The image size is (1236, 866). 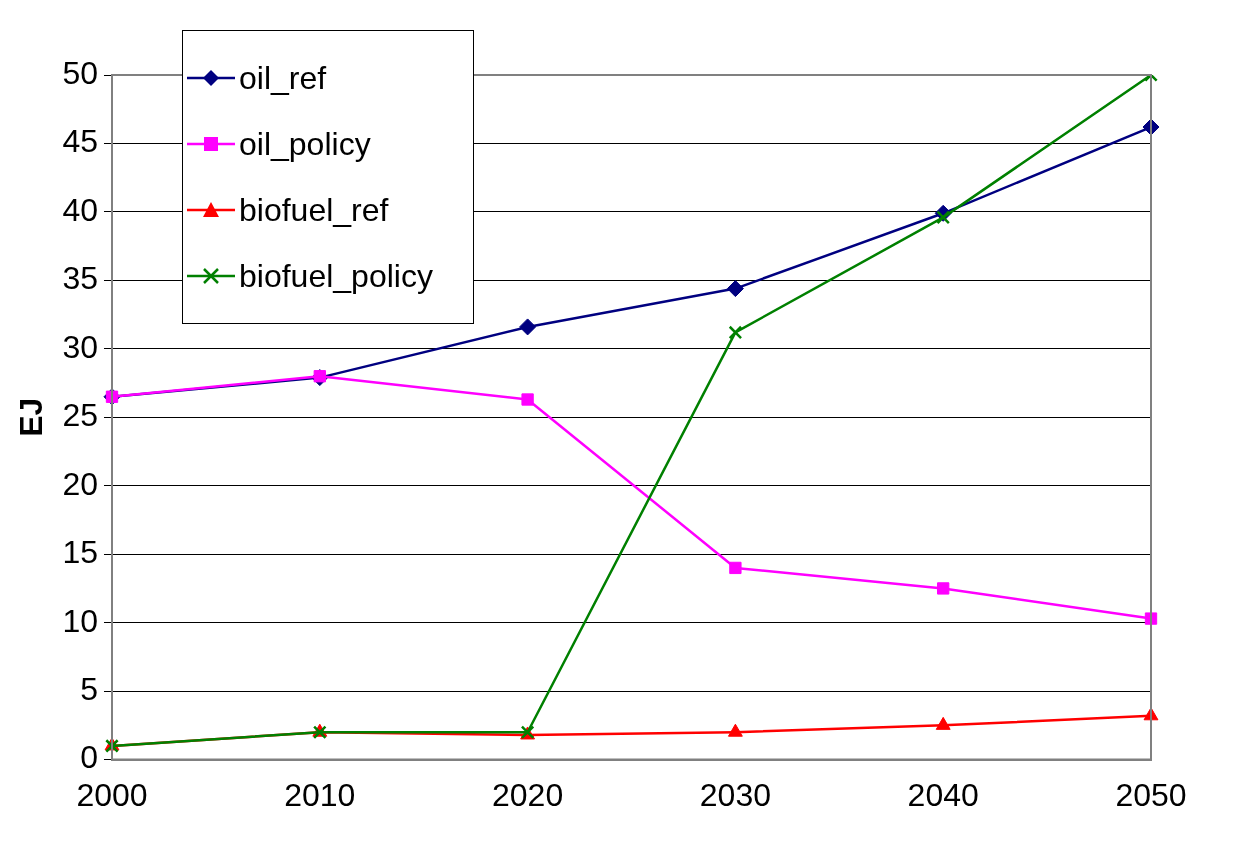 I want to click on y-tick-label: 45, so click(x=80, y=141).